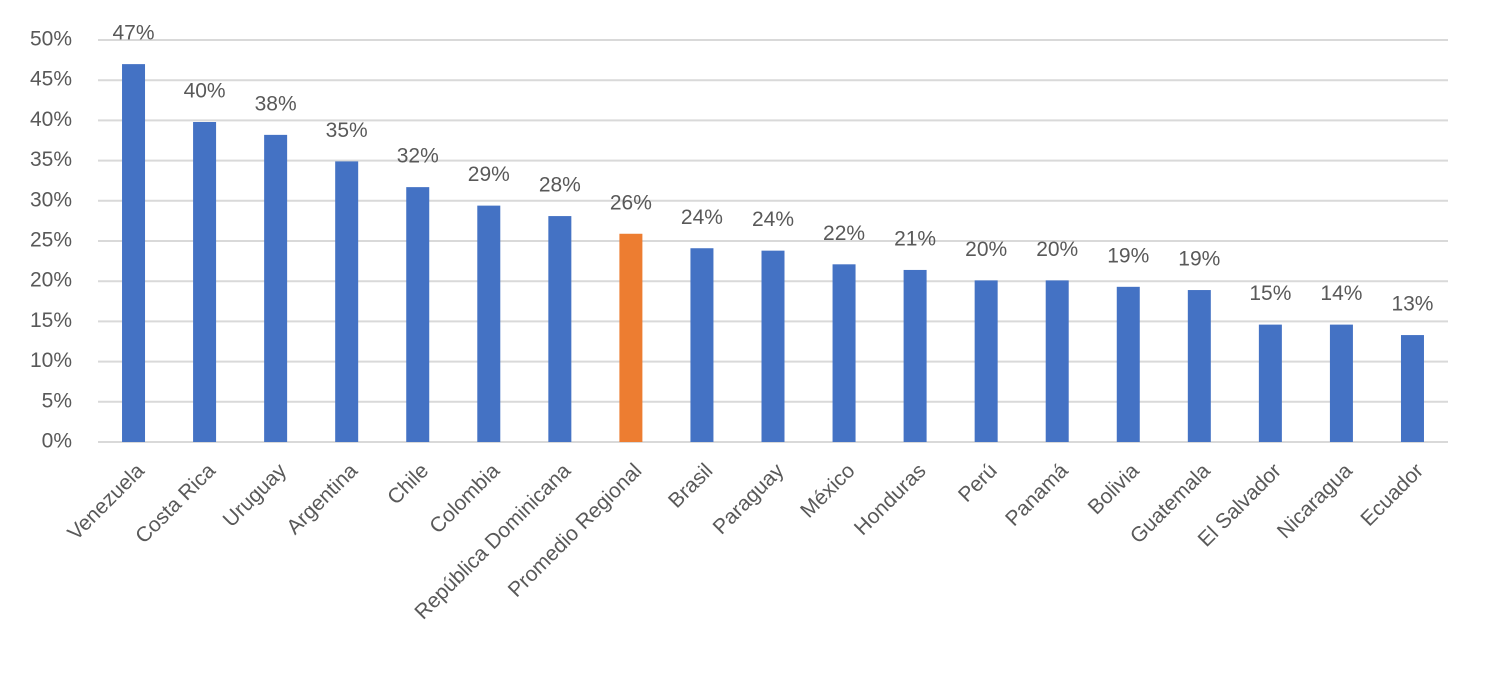  What do you see at coordinates (575, 530) in the screenshot?
I see `x-tick-label: Promedio Regional` at bounding box center [575, 530].